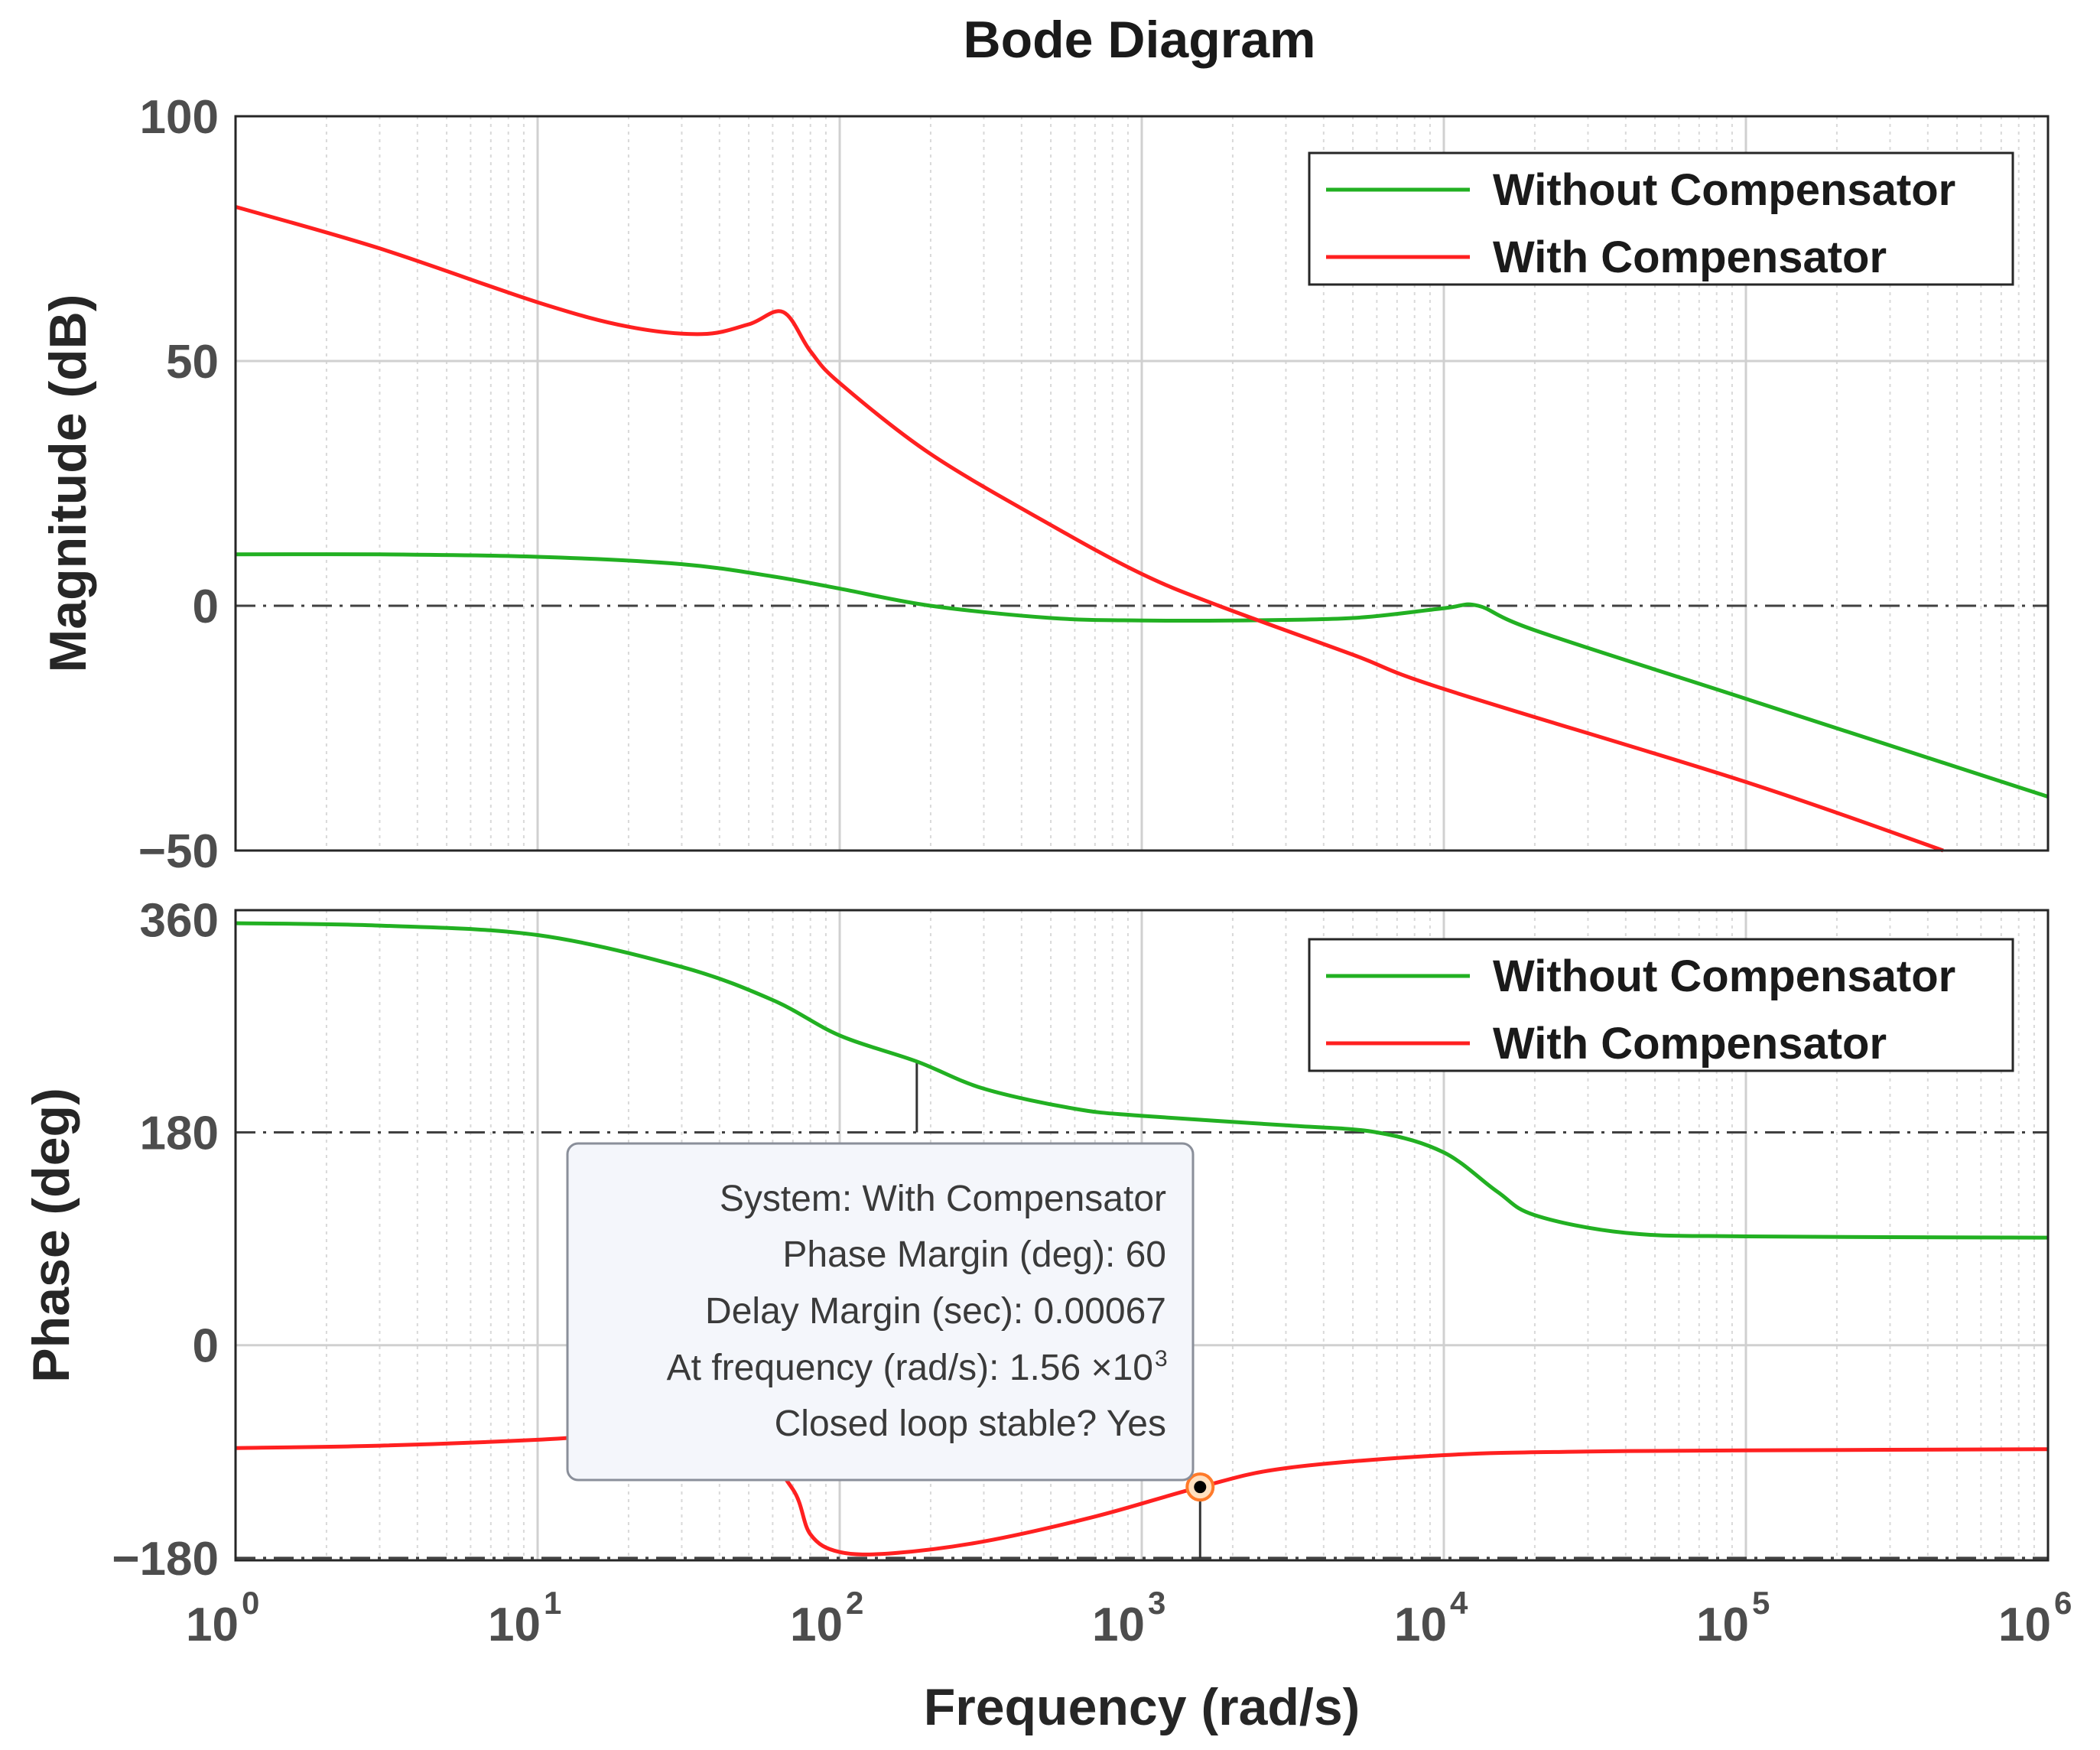  Describe the element at coordinates (206, 607) in the screenshot. I see `magnitude-y-tick-label: 0` at that location.